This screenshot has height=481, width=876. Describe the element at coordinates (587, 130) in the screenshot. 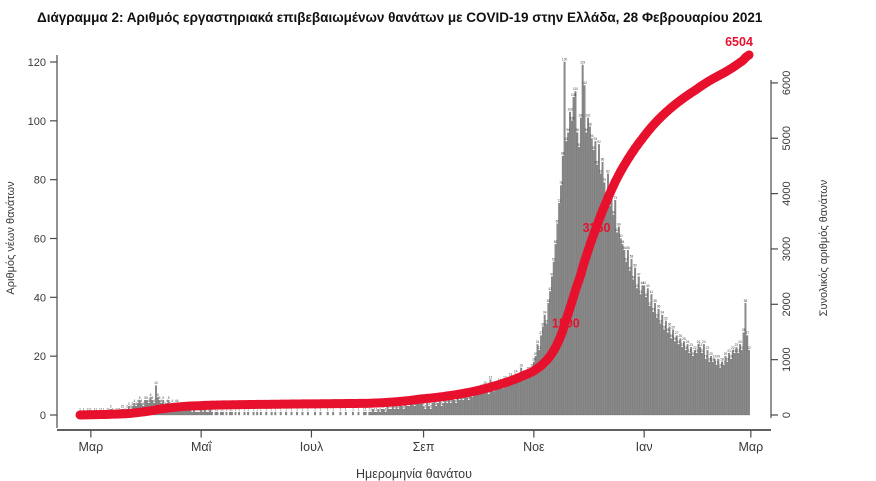

I see `bar-value-label: 96` at that location.